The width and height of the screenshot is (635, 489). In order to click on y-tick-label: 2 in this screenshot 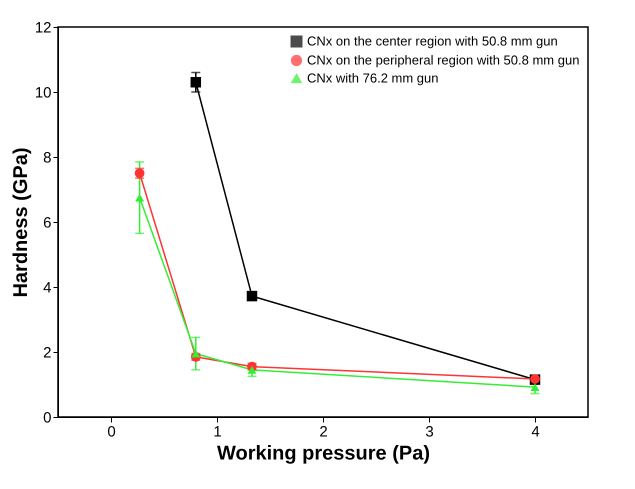, I will do `click(47, 353)`.